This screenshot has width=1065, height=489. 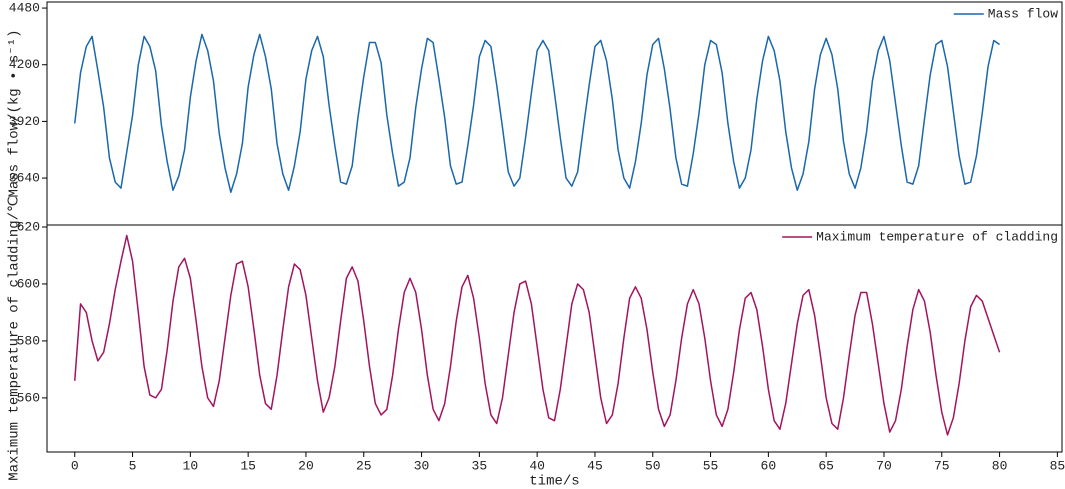 I want to click on y-tick-label: 4480, so click(x=24, y=8).